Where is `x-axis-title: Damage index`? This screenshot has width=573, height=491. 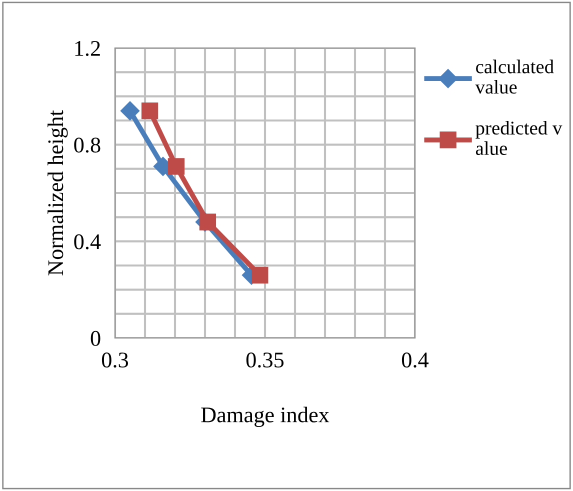
x-axis-title: Damage index is located at coordinates (265, 416).